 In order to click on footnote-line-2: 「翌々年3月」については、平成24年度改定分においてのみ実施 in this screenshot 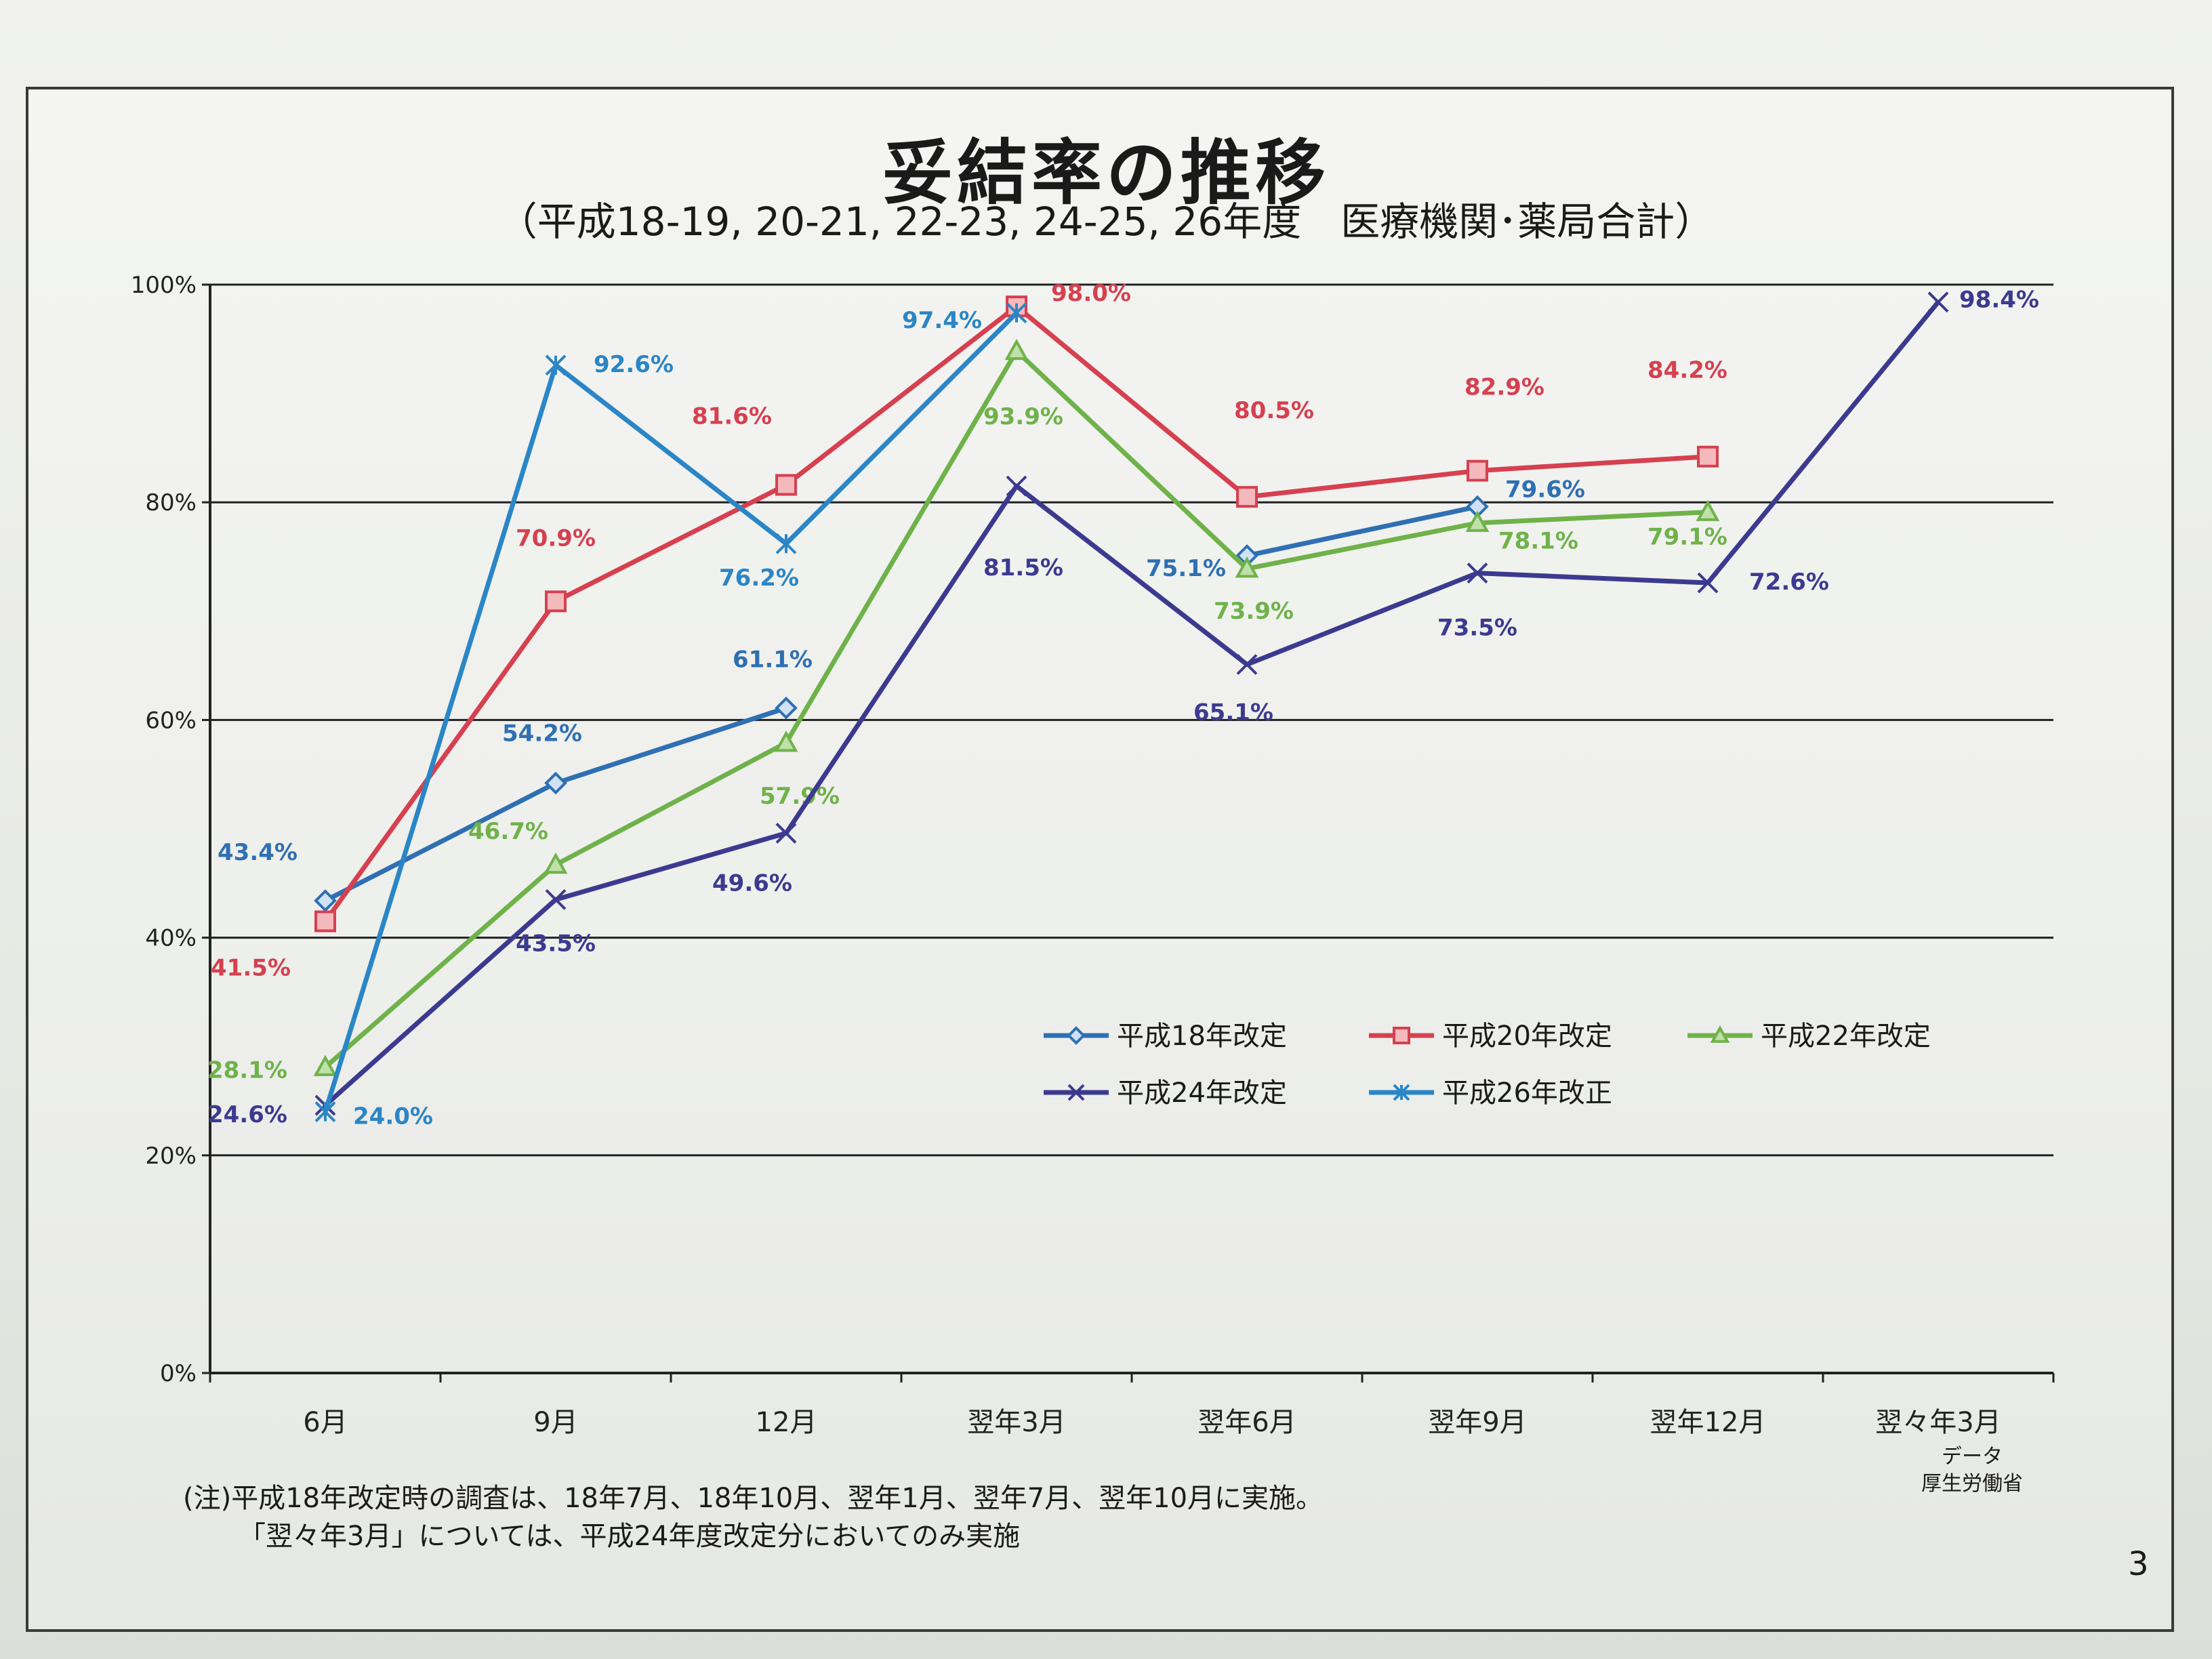, I will do `click(630, 1536)`.